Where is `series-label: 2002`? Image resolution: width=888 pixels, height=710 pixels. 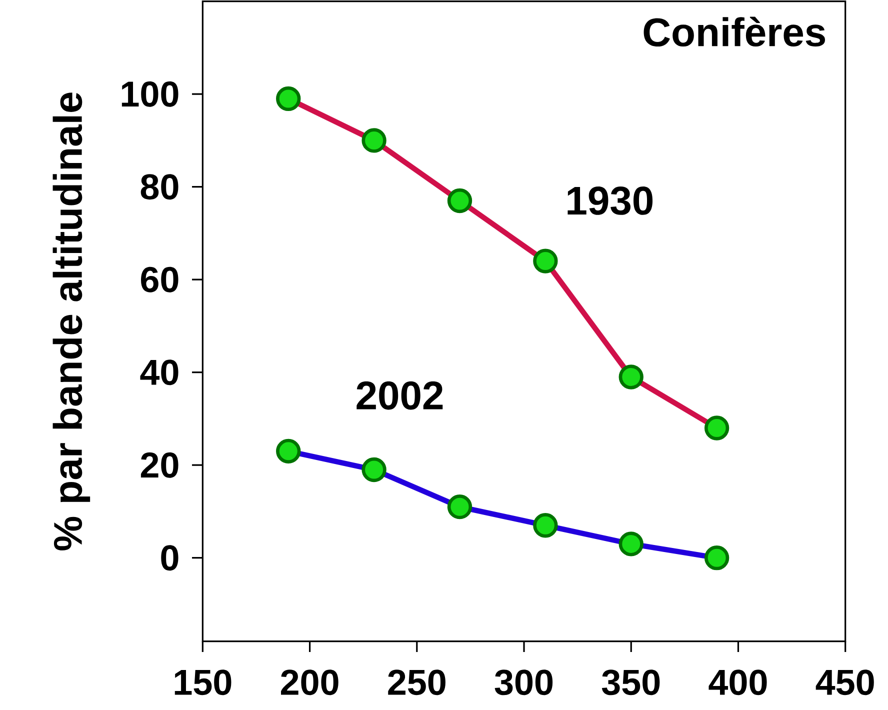
series-label: 2002 is located at coordinates (399, 395).